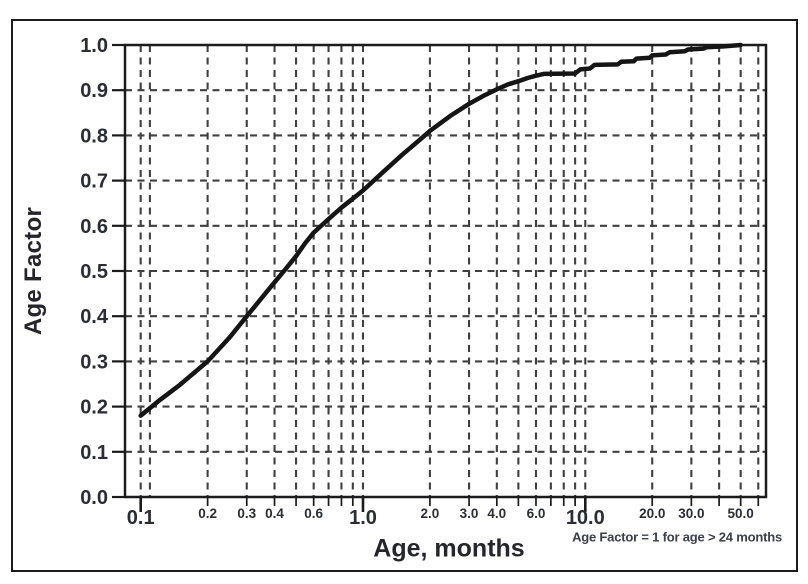 This screenshot has width=808, height=584. Describe the element at coordinates (207, 513) in the screenshot. I see `x-tick-label: 0.2` at that location.